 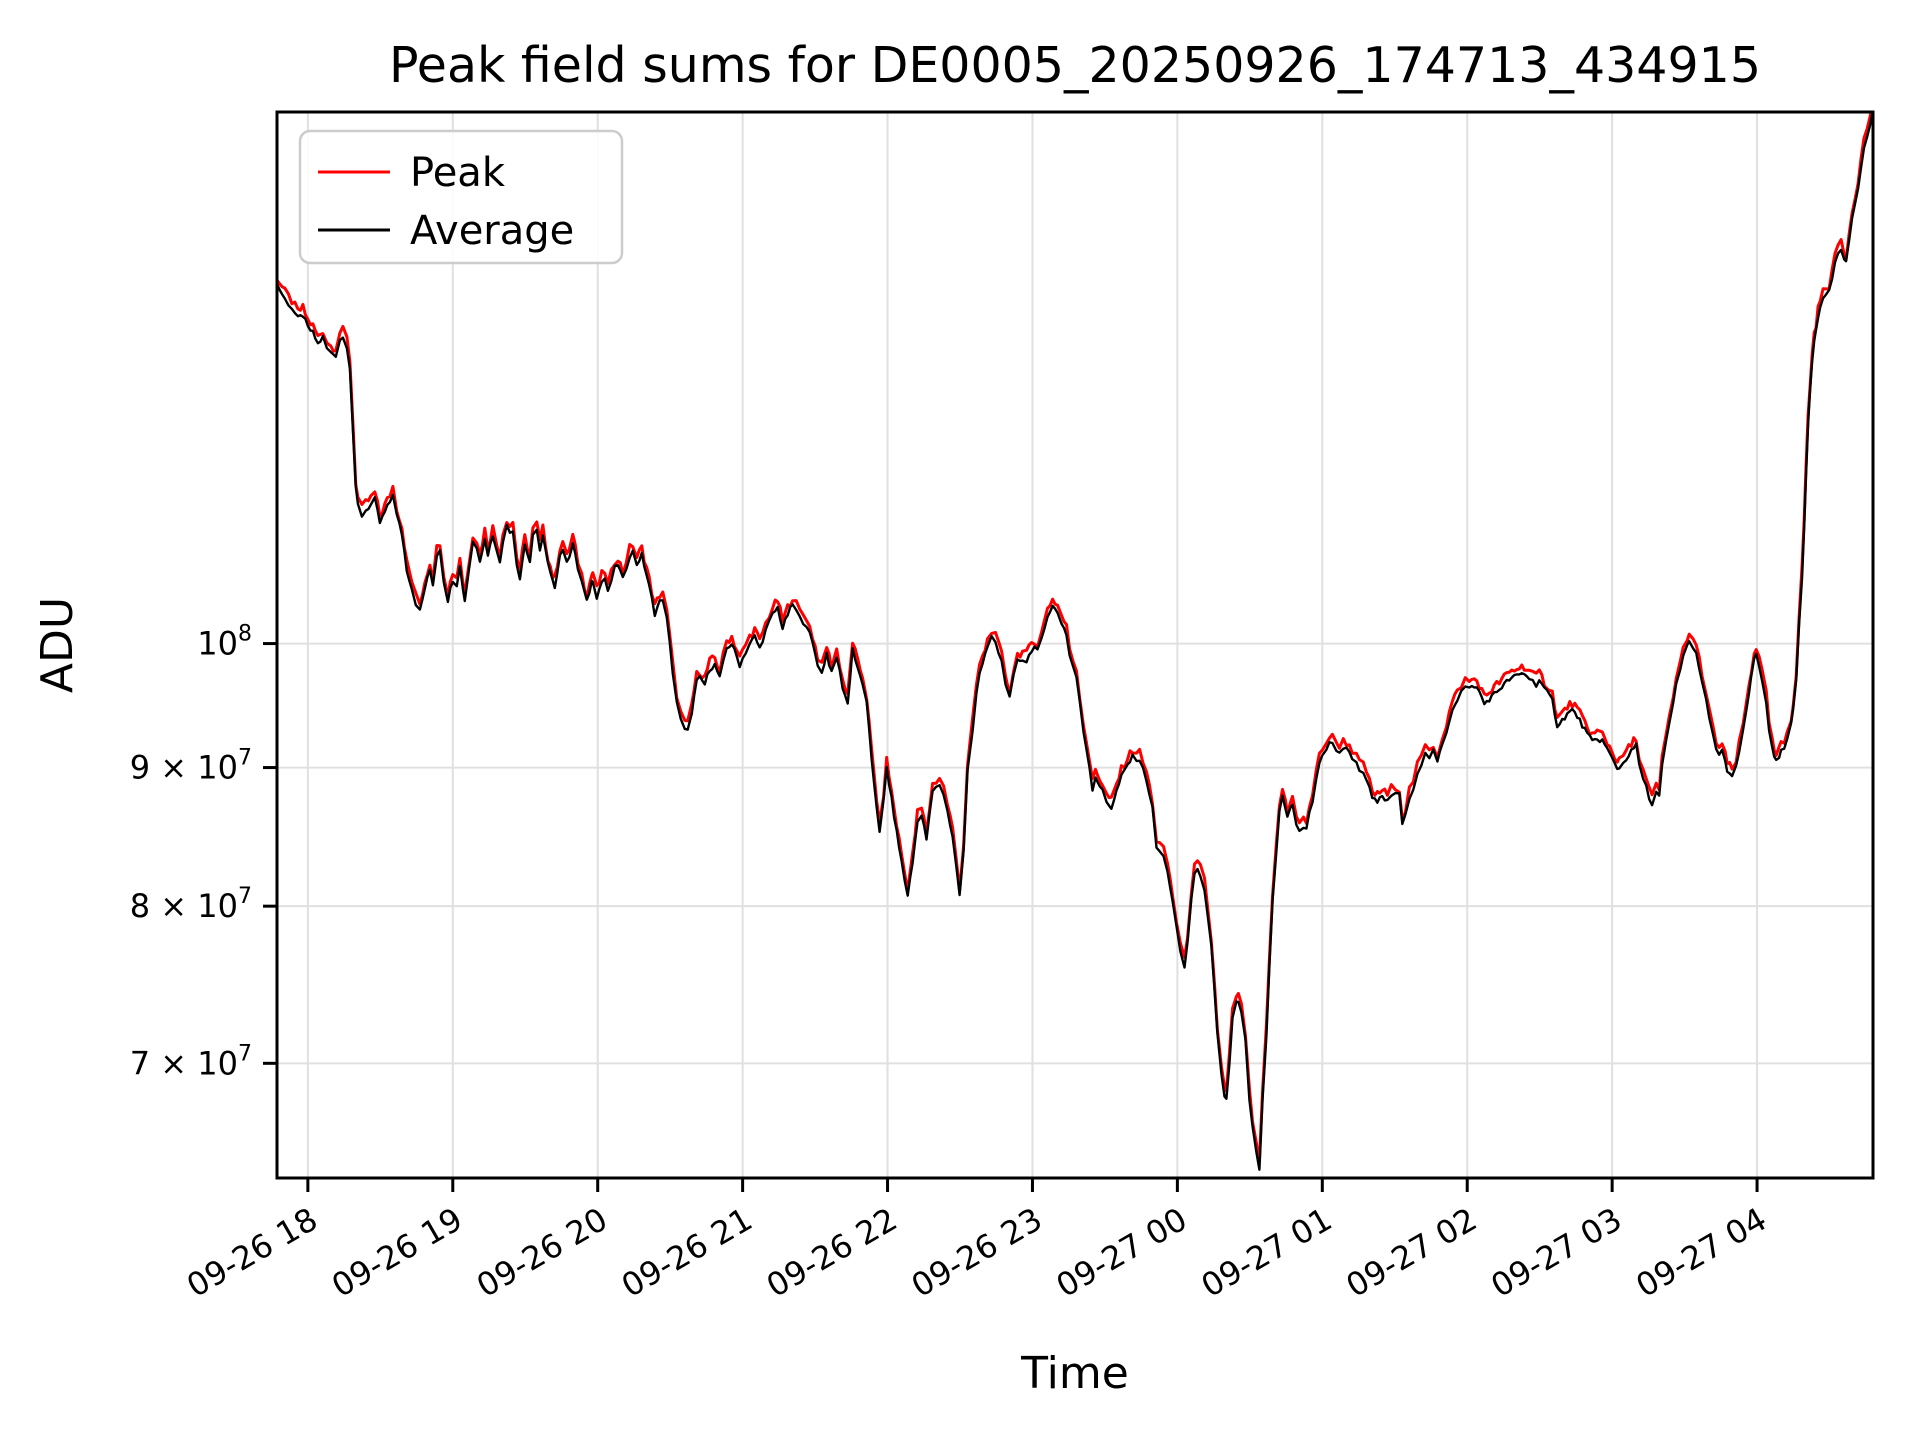 I want to click on x-tick-label: 09-26 19, so click(x=397, y=1252).